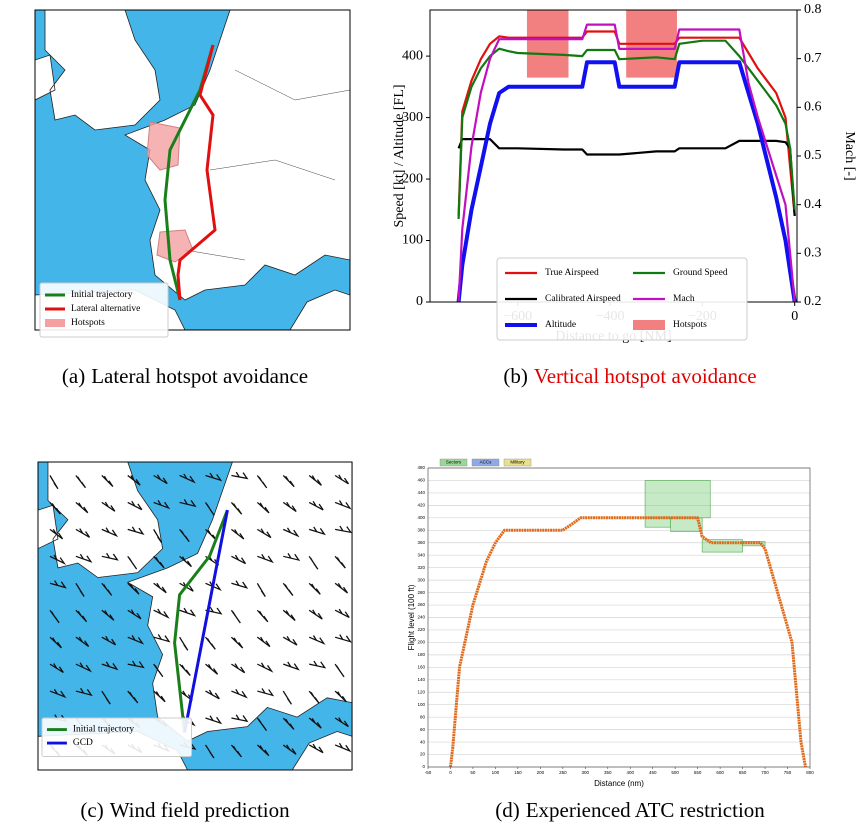  What do you see at coordinates (486, 462) in the screenshot?
I see `legend-label: ACCs` at bounding box center [486, 462].